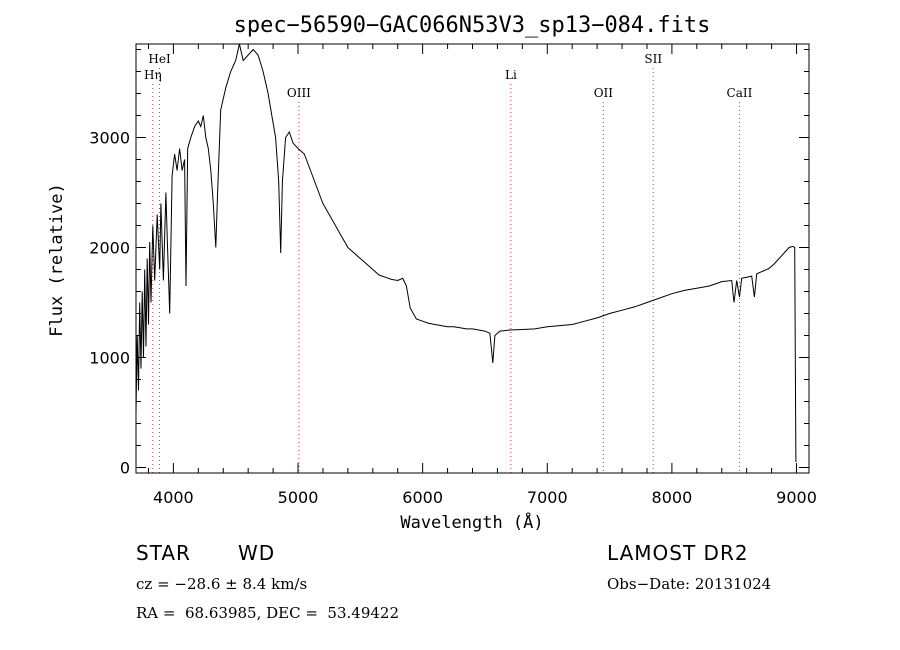 The height and width of the screenshot is (650, 900). I want to click on x-tick-label: 5000, so click(298, 497).